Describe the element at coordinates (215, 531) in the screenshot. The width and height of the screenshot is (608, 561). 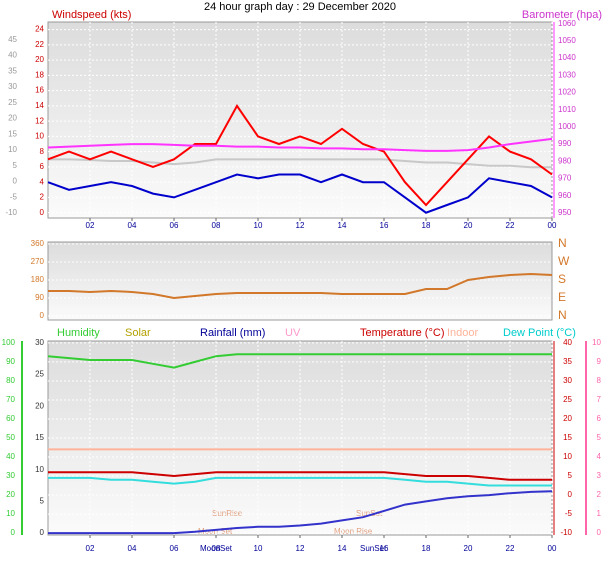
I see `annotation: Moon Set` at that location.